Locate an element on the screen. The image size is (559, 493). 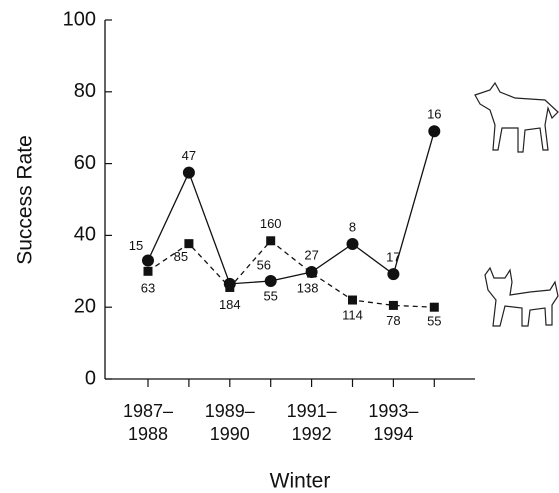
y-tick-label: 80 is located at coordinates (85, 91).